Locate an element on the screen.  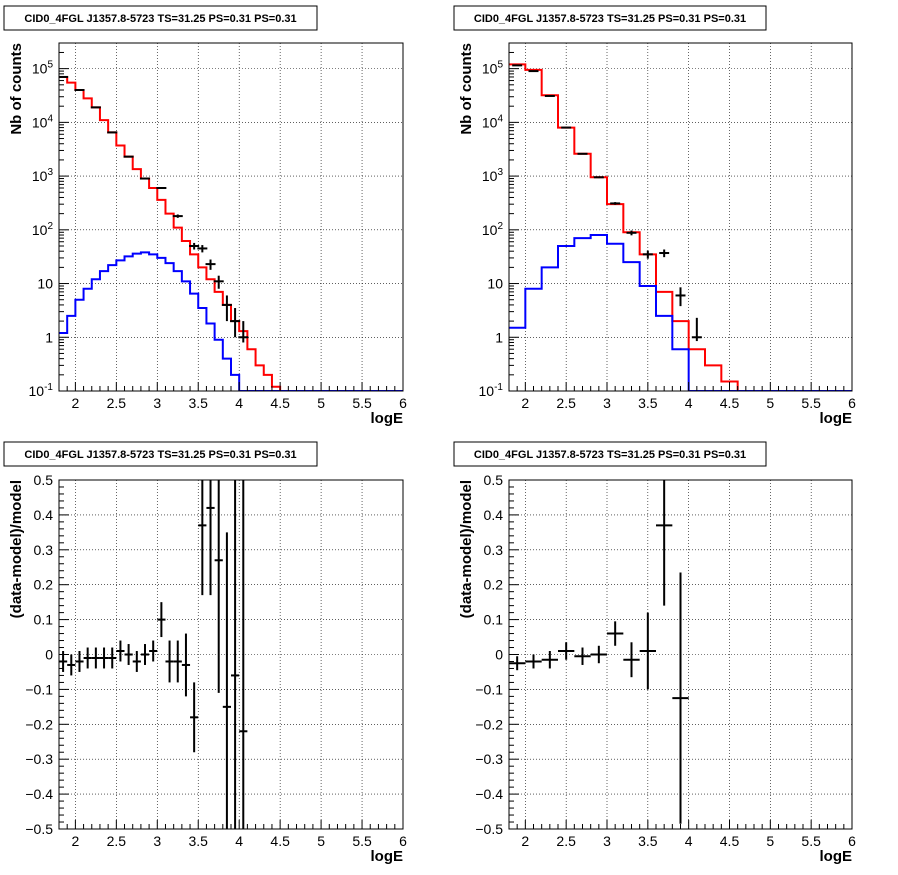
y-tick-label: 0.5 is located at coordinates (494, 480).